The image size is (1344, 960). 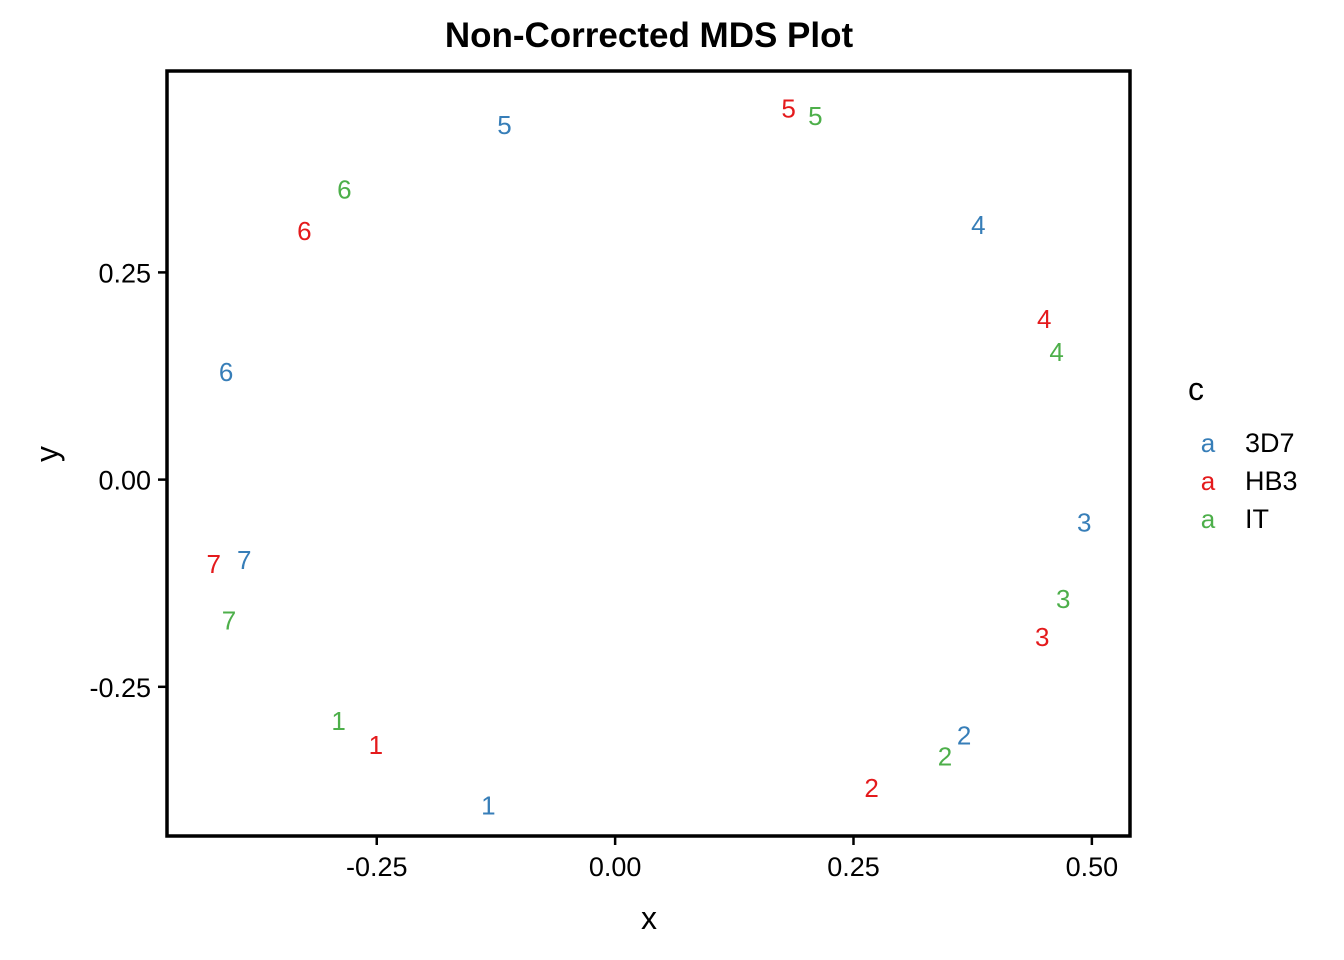 I want to click on point-label-3d7-5: 5, so click(x=504, y=125).